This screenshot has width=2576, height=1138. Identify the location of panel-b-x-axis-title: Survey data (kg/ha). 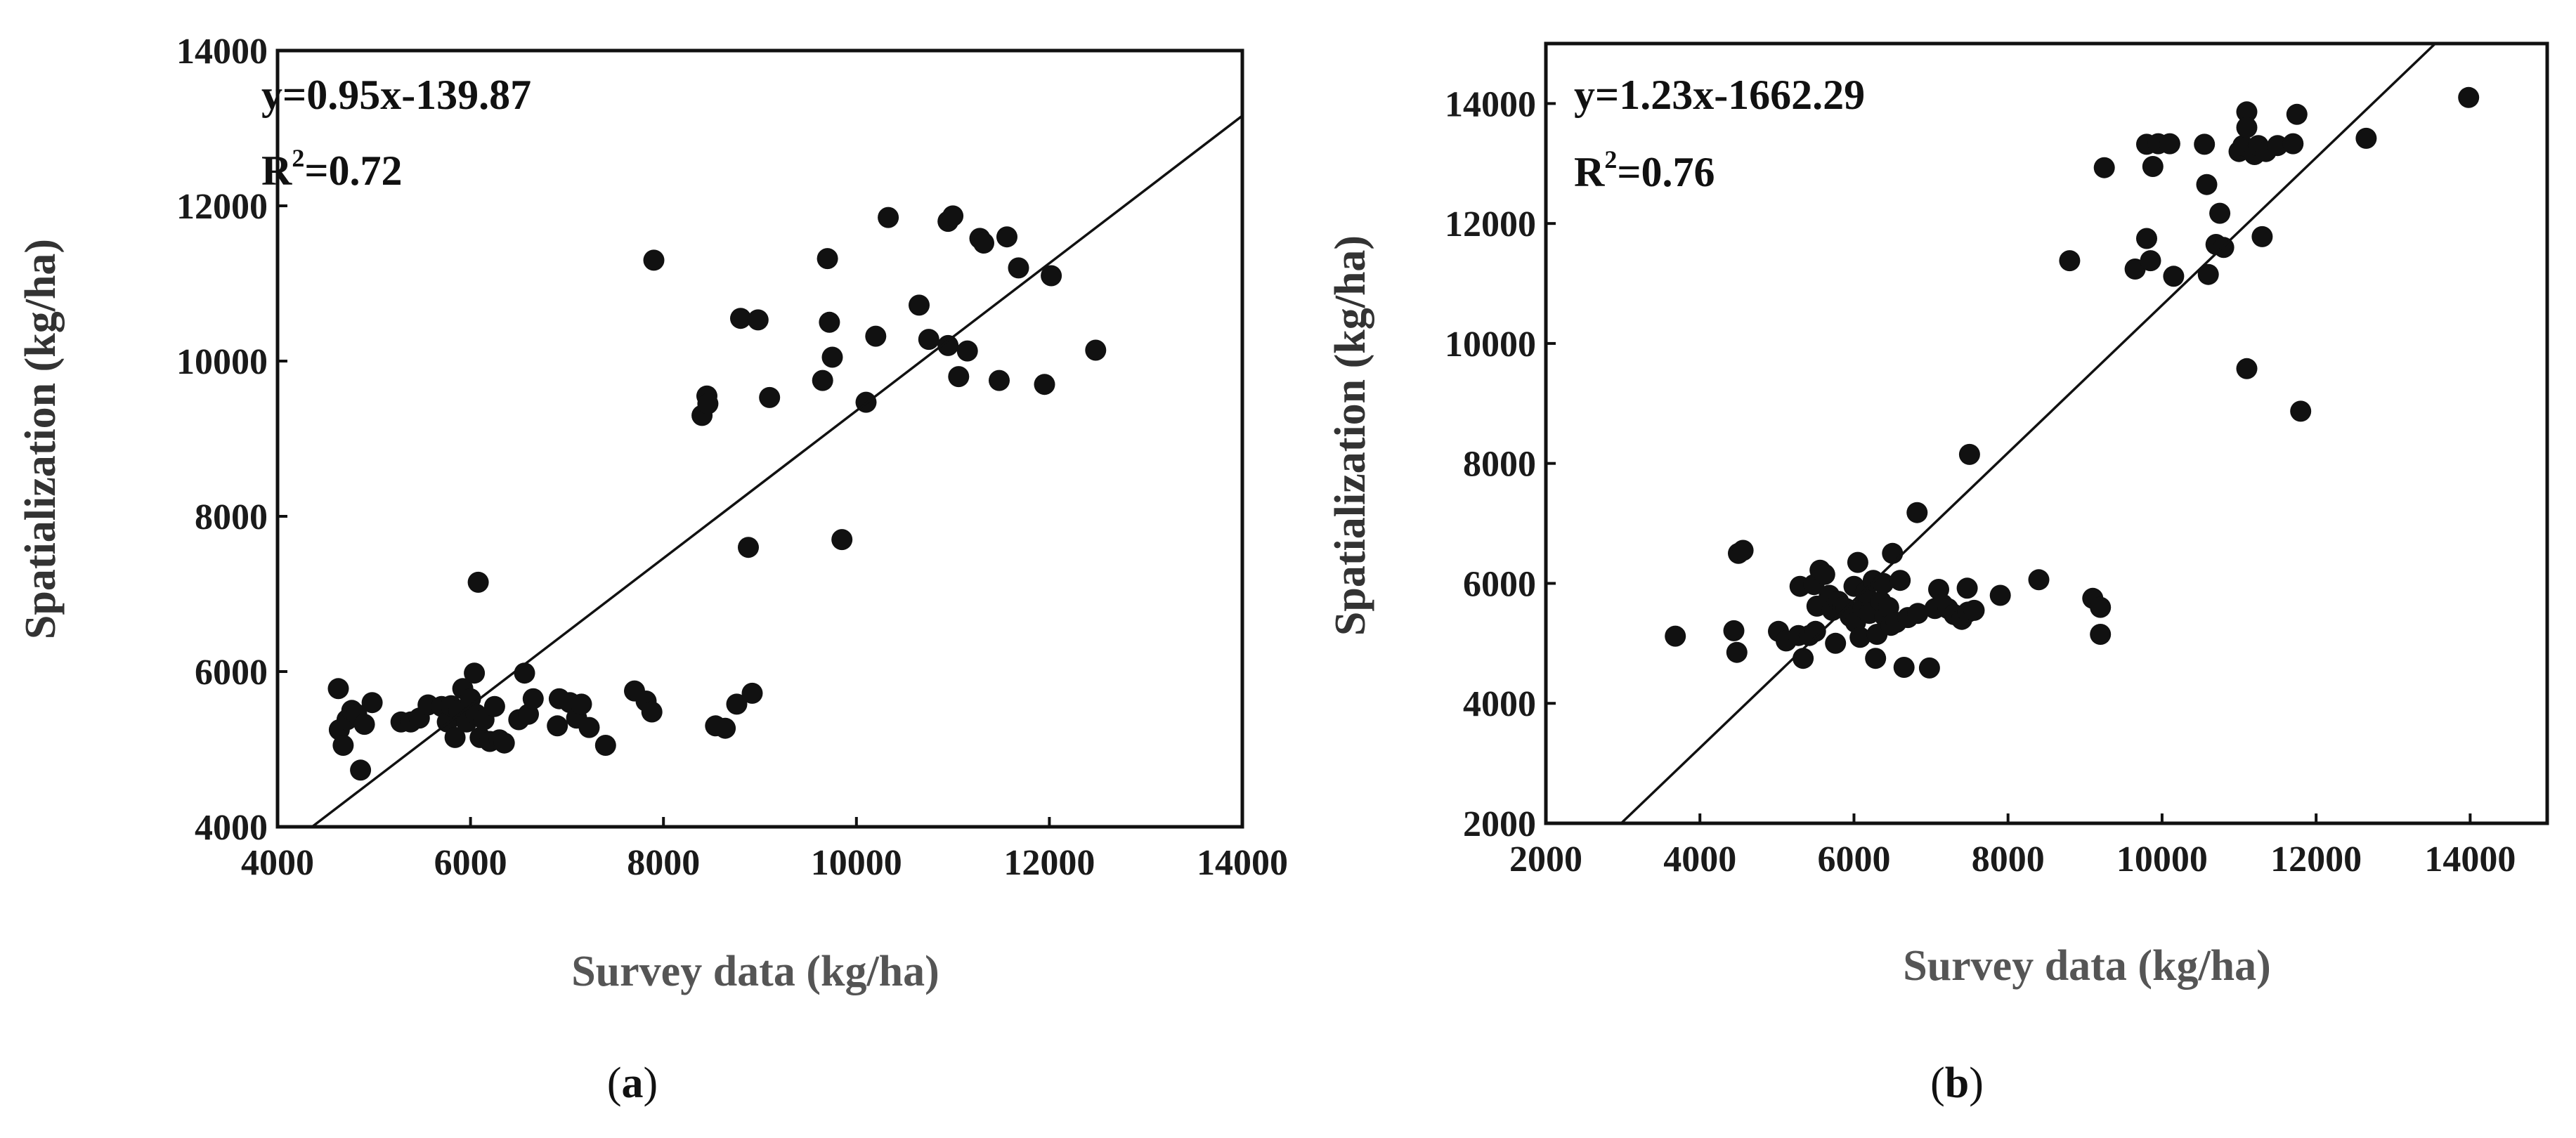
(2087, 966).